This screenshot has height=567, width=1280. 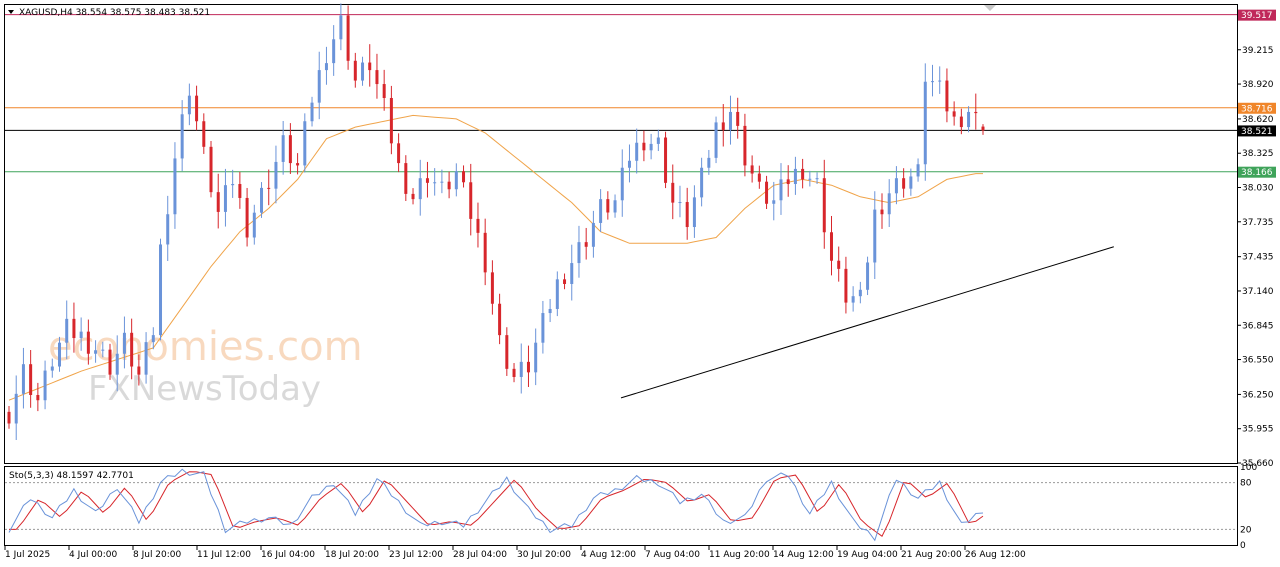 I want to click on price-tick-label: 38.620, so click(x=1258, y=120).